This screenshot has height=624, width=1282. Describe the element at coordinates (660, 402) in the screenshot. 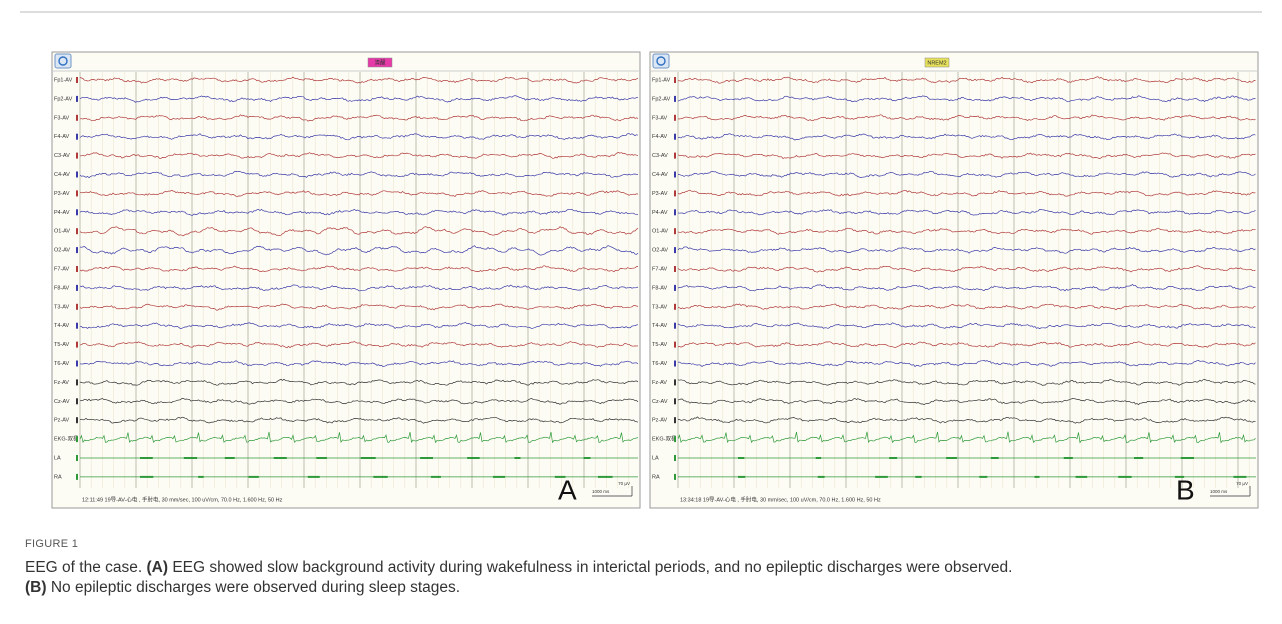

I see `channel-label: Cz-AV` at that location.